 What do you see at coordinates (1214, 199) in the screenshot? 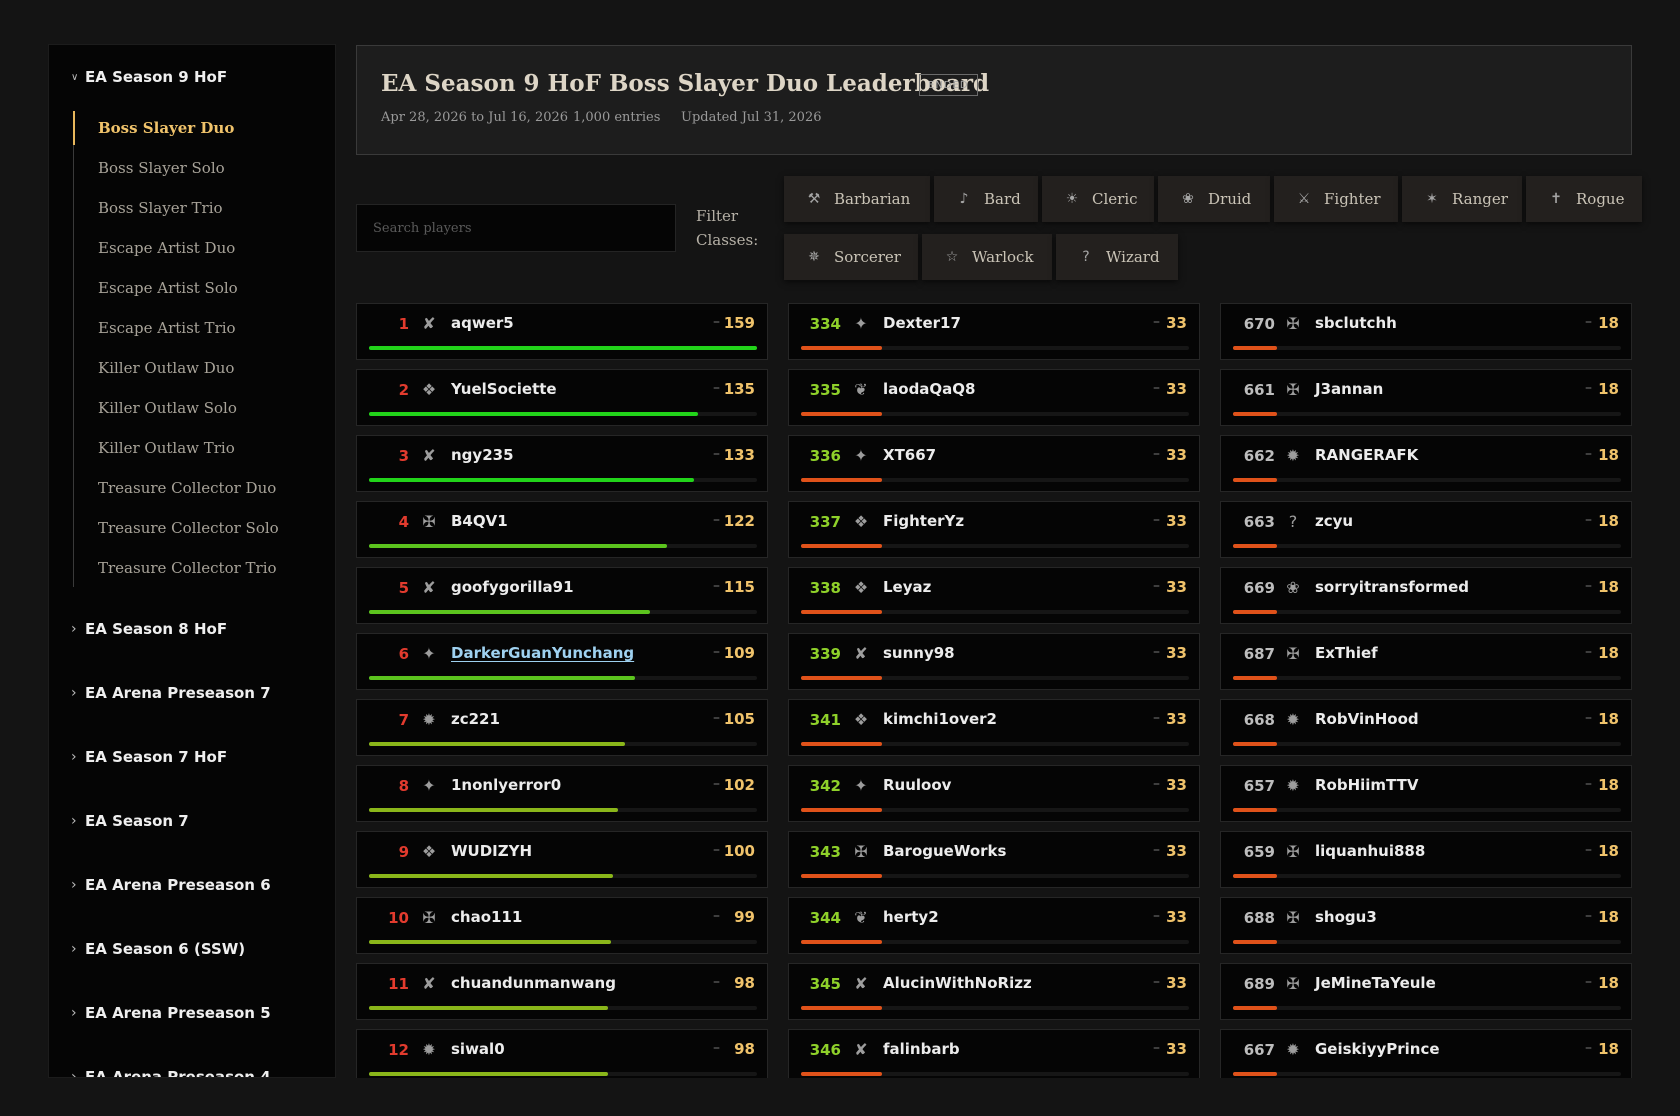
I see `class-filter-druid: ❀ Druid` at bounding box center [1214, 199].